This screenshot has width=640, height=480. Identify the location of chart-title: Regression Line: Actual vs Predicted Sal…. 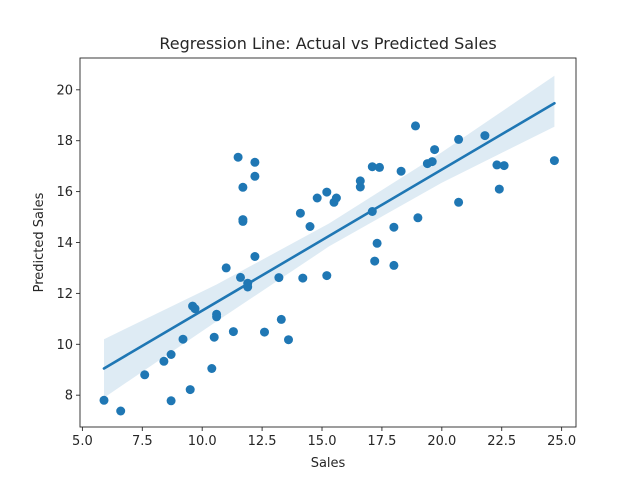
(327, 43).